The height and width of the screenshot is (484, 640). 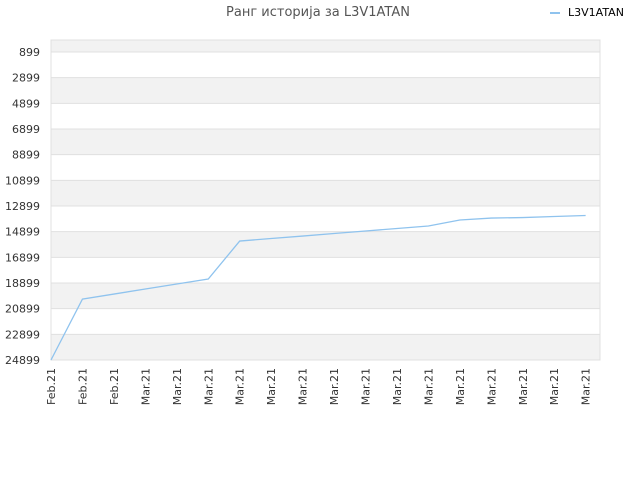 I want to click on legend-label: L3V1ATAN, so click(x=596, y=12).